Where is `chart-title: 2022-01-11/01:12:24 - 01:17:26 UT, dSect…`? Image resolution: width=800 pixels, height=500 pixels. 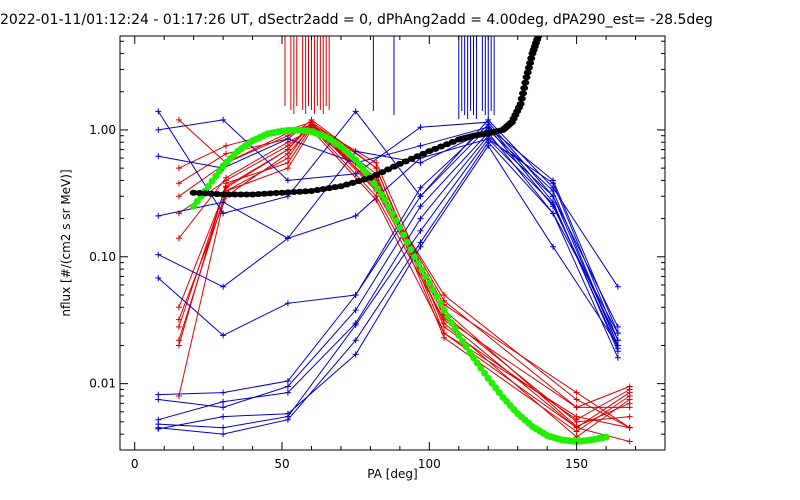 chart-title: 2022-01-11/01:12:24 - 01:17:26 UT, dSect… is located at coordinates (356, 20).